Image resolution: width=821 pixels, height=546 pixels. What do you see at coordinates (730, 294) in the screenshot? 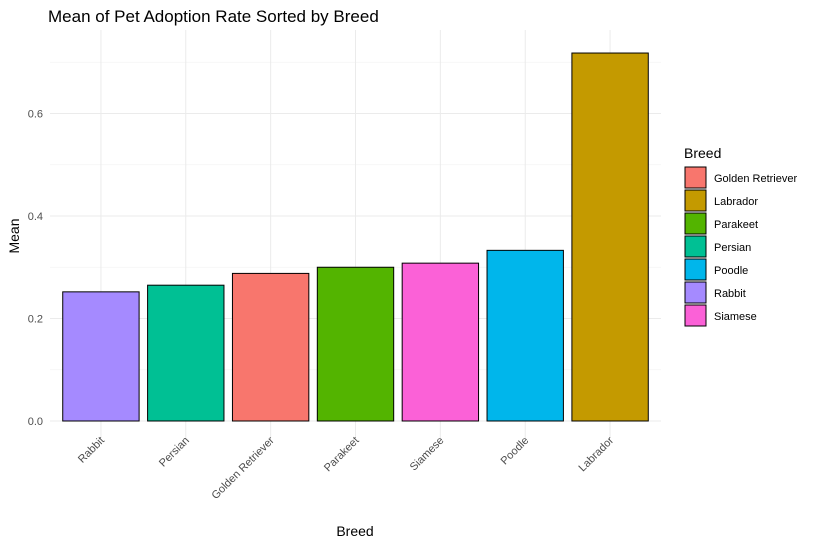
I see `legend-label: Rabbit` at bounding box center [730, 294].